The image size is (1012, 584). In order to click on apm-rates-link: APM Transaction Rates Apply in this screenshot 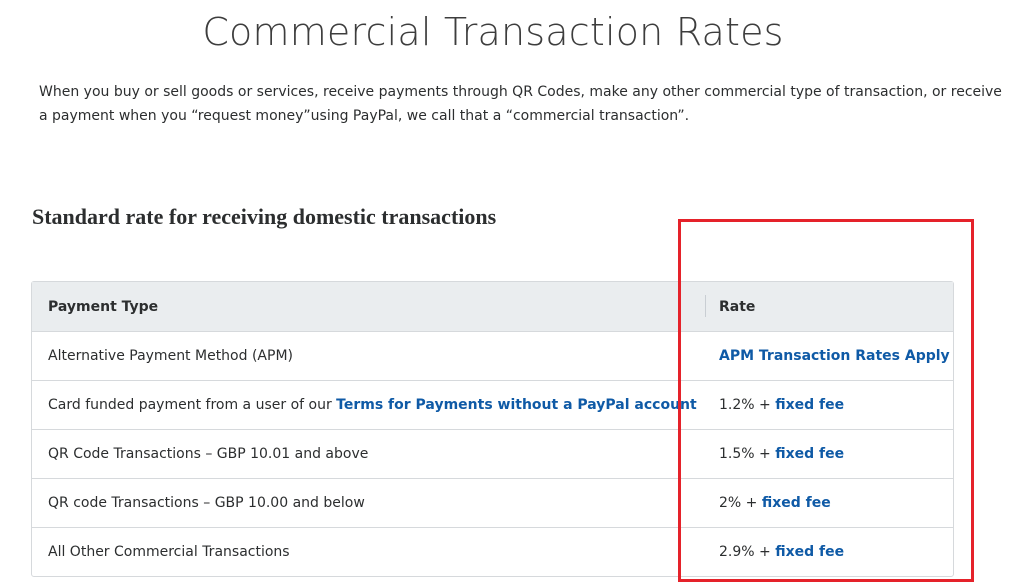, I will do `click(834, 356)`.